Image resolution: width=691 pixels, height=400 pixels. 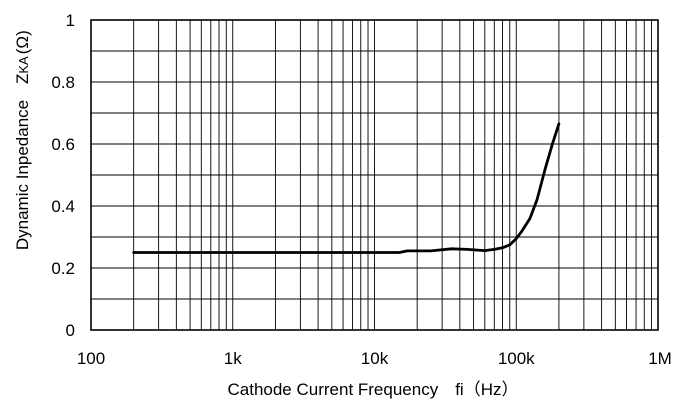 What do you see at coordinates (70, 20) in the screenshot?
I see `y-tick-label: 1` at bounding box center [70, 20].